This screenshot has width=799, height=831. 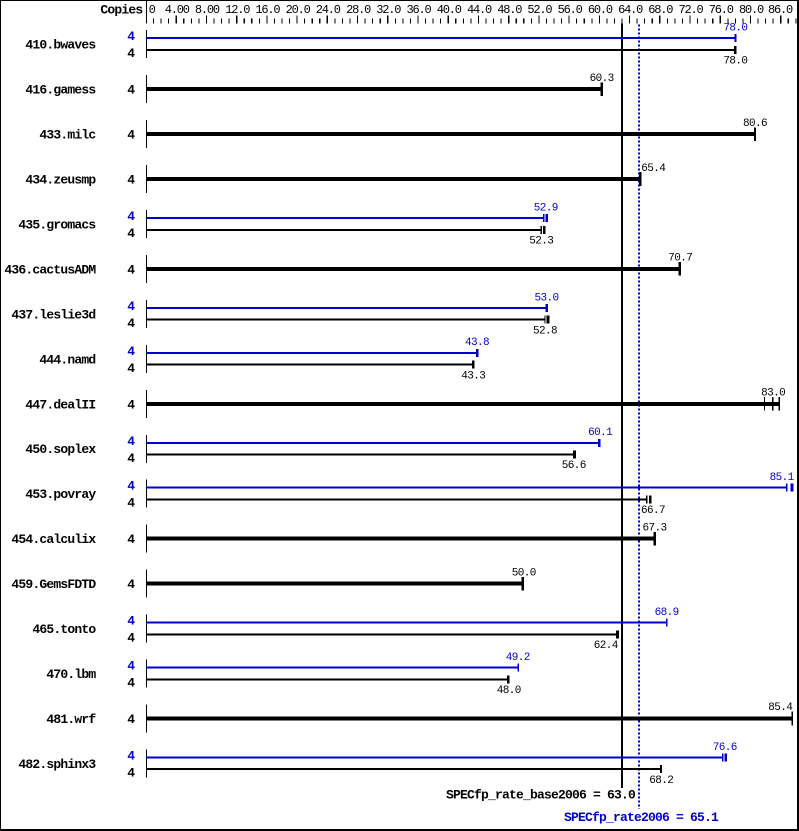 I want to click on svg-text: 76.6, so click(x=725, y=748).